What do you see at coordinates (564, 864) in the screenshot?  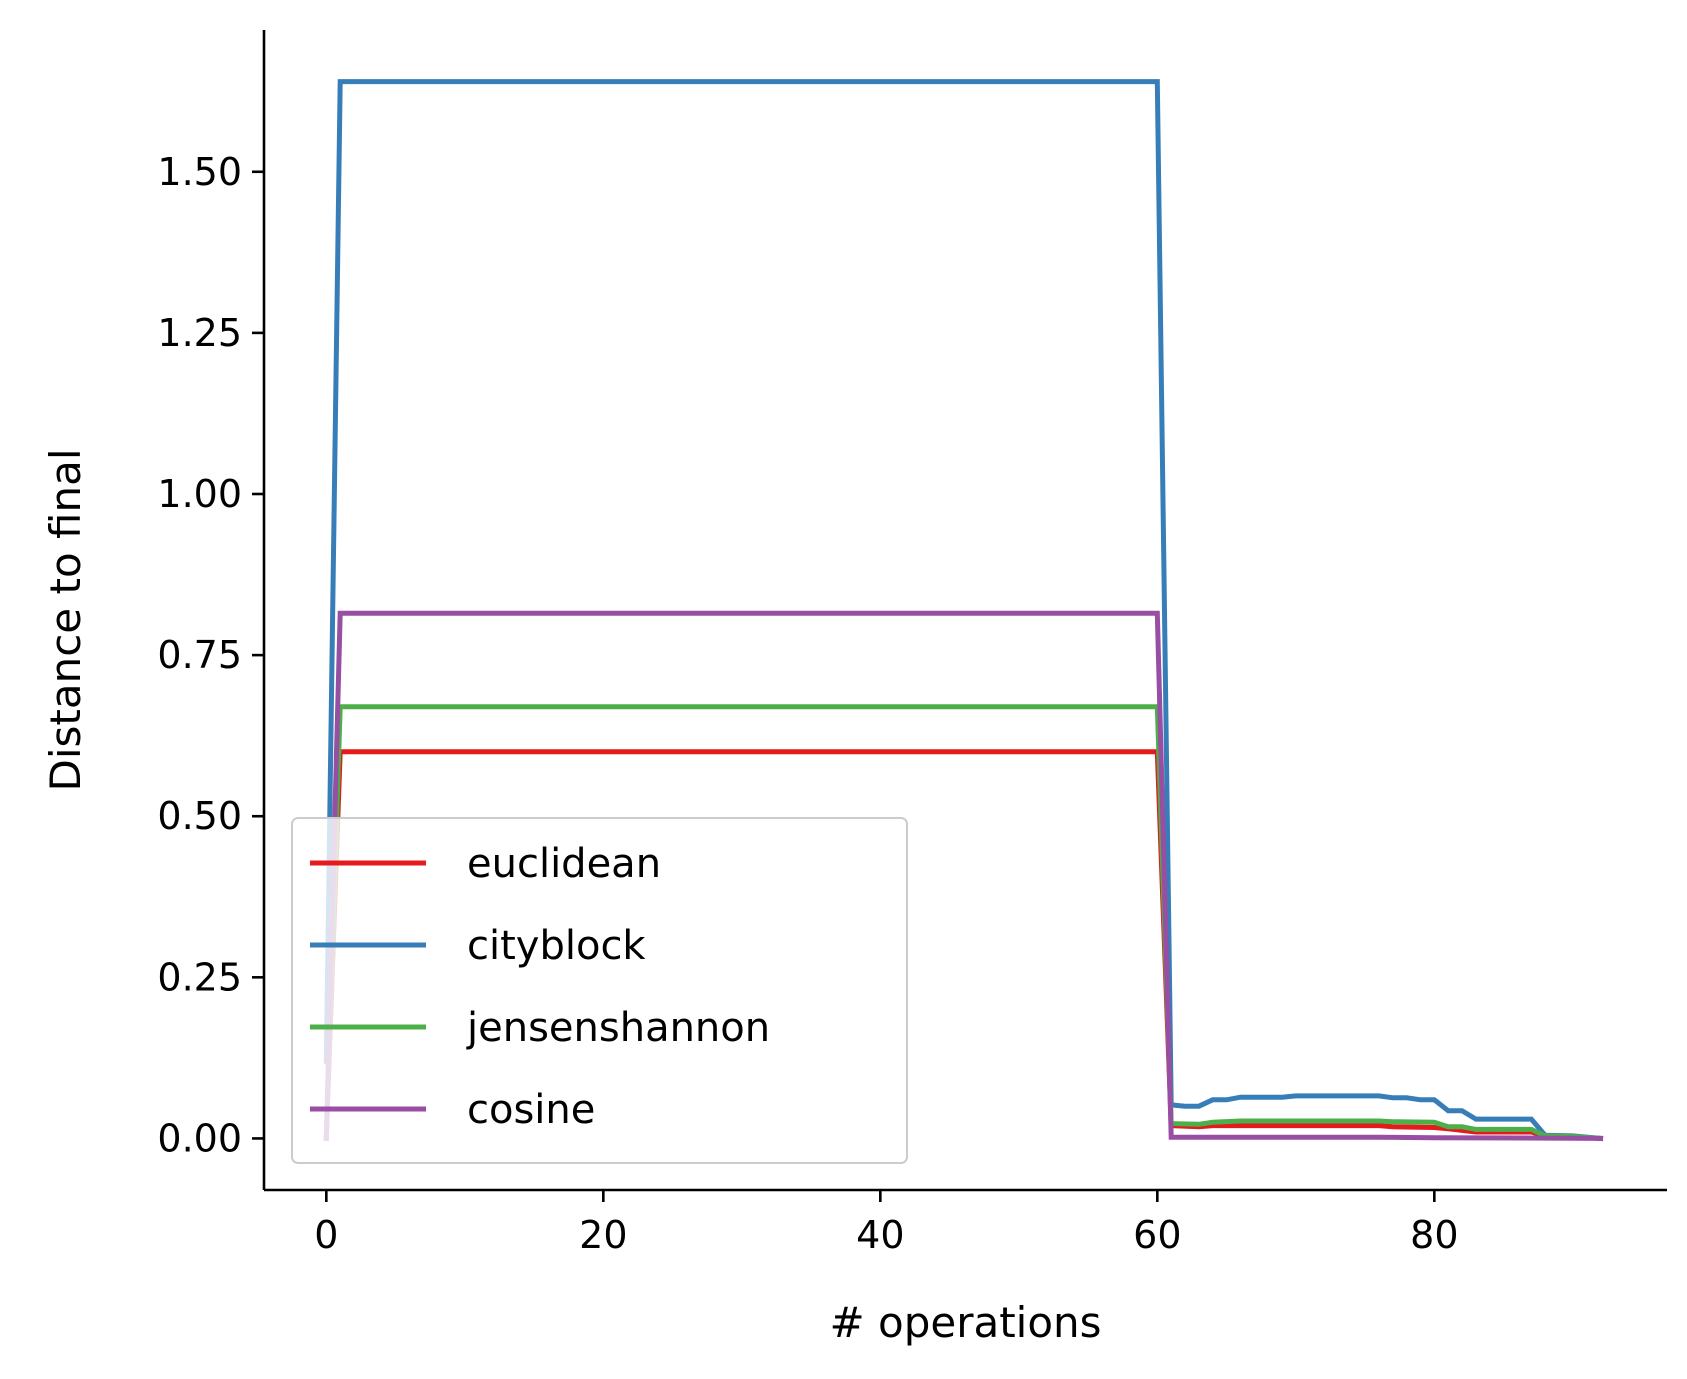 I see `legend-label-euclidean: euclidean` at bounding box center [564, 864].